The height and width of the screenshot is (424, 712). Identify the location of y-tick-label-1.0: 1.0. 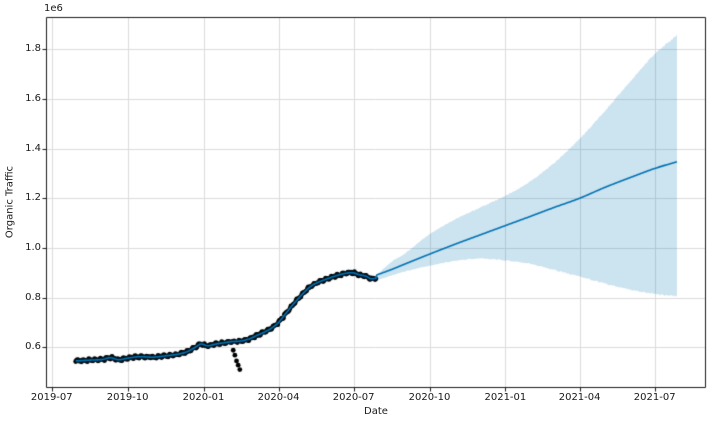
(33, 247).